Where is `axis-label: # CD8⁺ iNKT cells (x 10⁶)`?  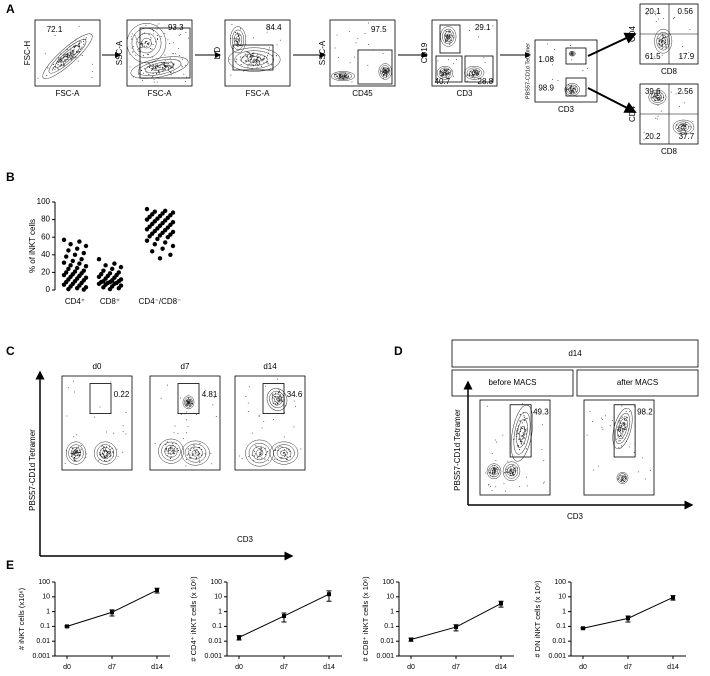 axis-label: # CD8⁺ iNKT cells (x 10⁶) is located at coordinates (365, 619).